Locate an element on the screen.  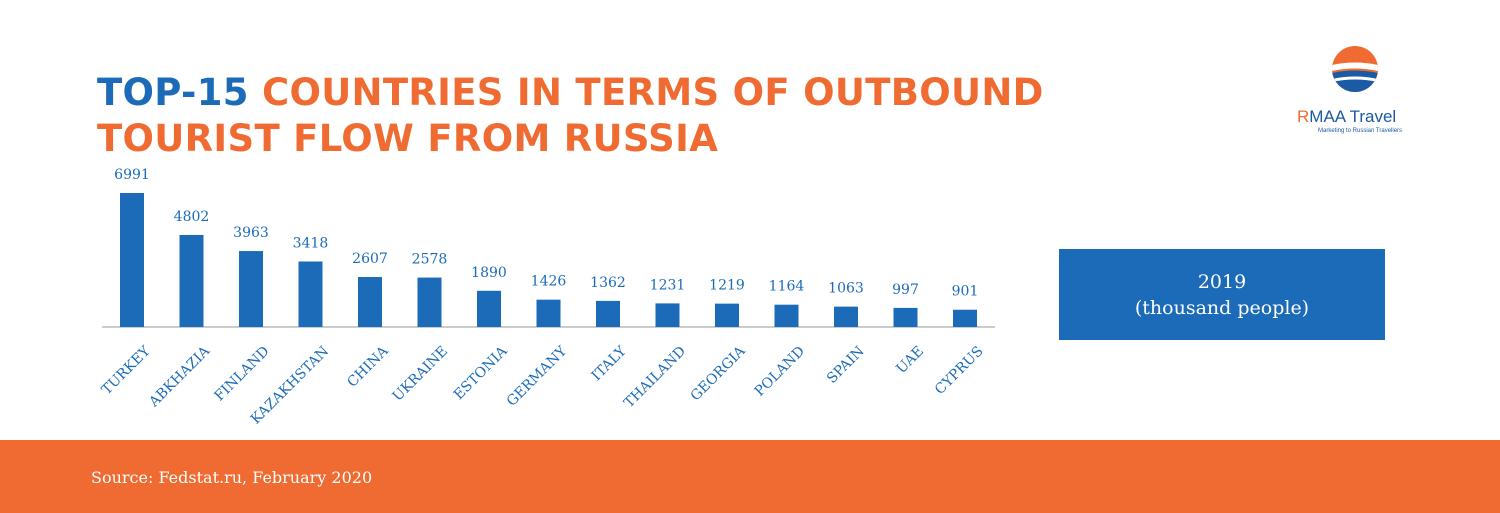
source-note: Source: Fedstat.ru, February 2020 is located at coordinates (232, 477).